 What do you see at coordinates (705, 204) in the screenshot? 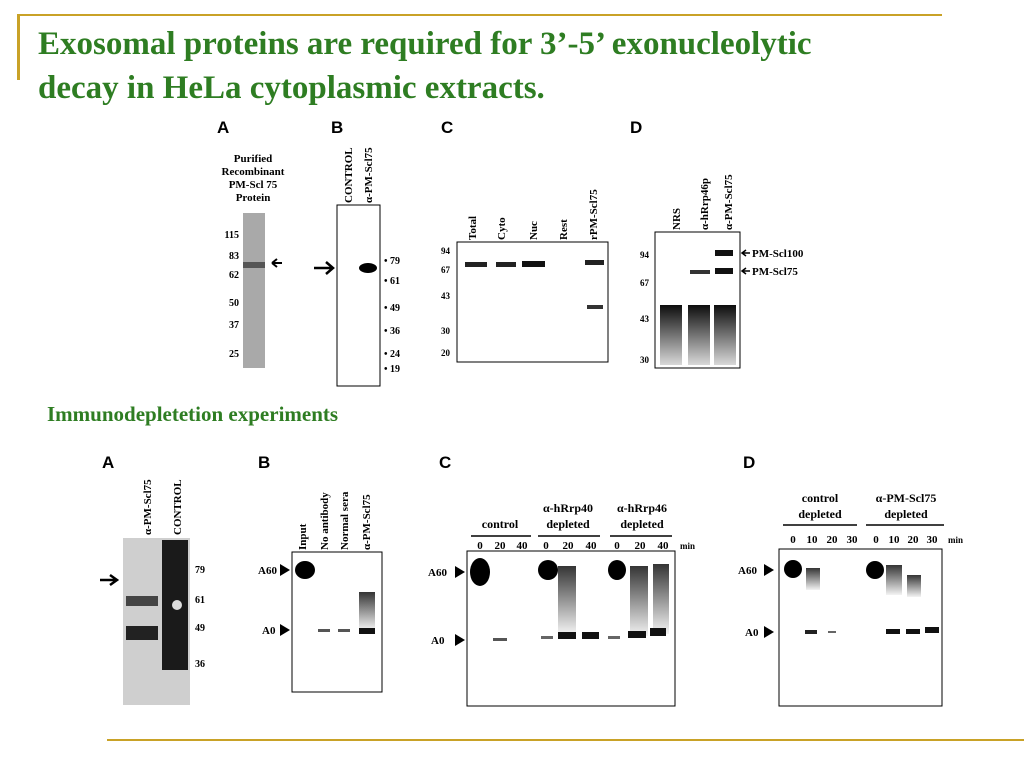
I see `top-d-lane-label: α-hRrp46p` at bounding box center [705, 204].